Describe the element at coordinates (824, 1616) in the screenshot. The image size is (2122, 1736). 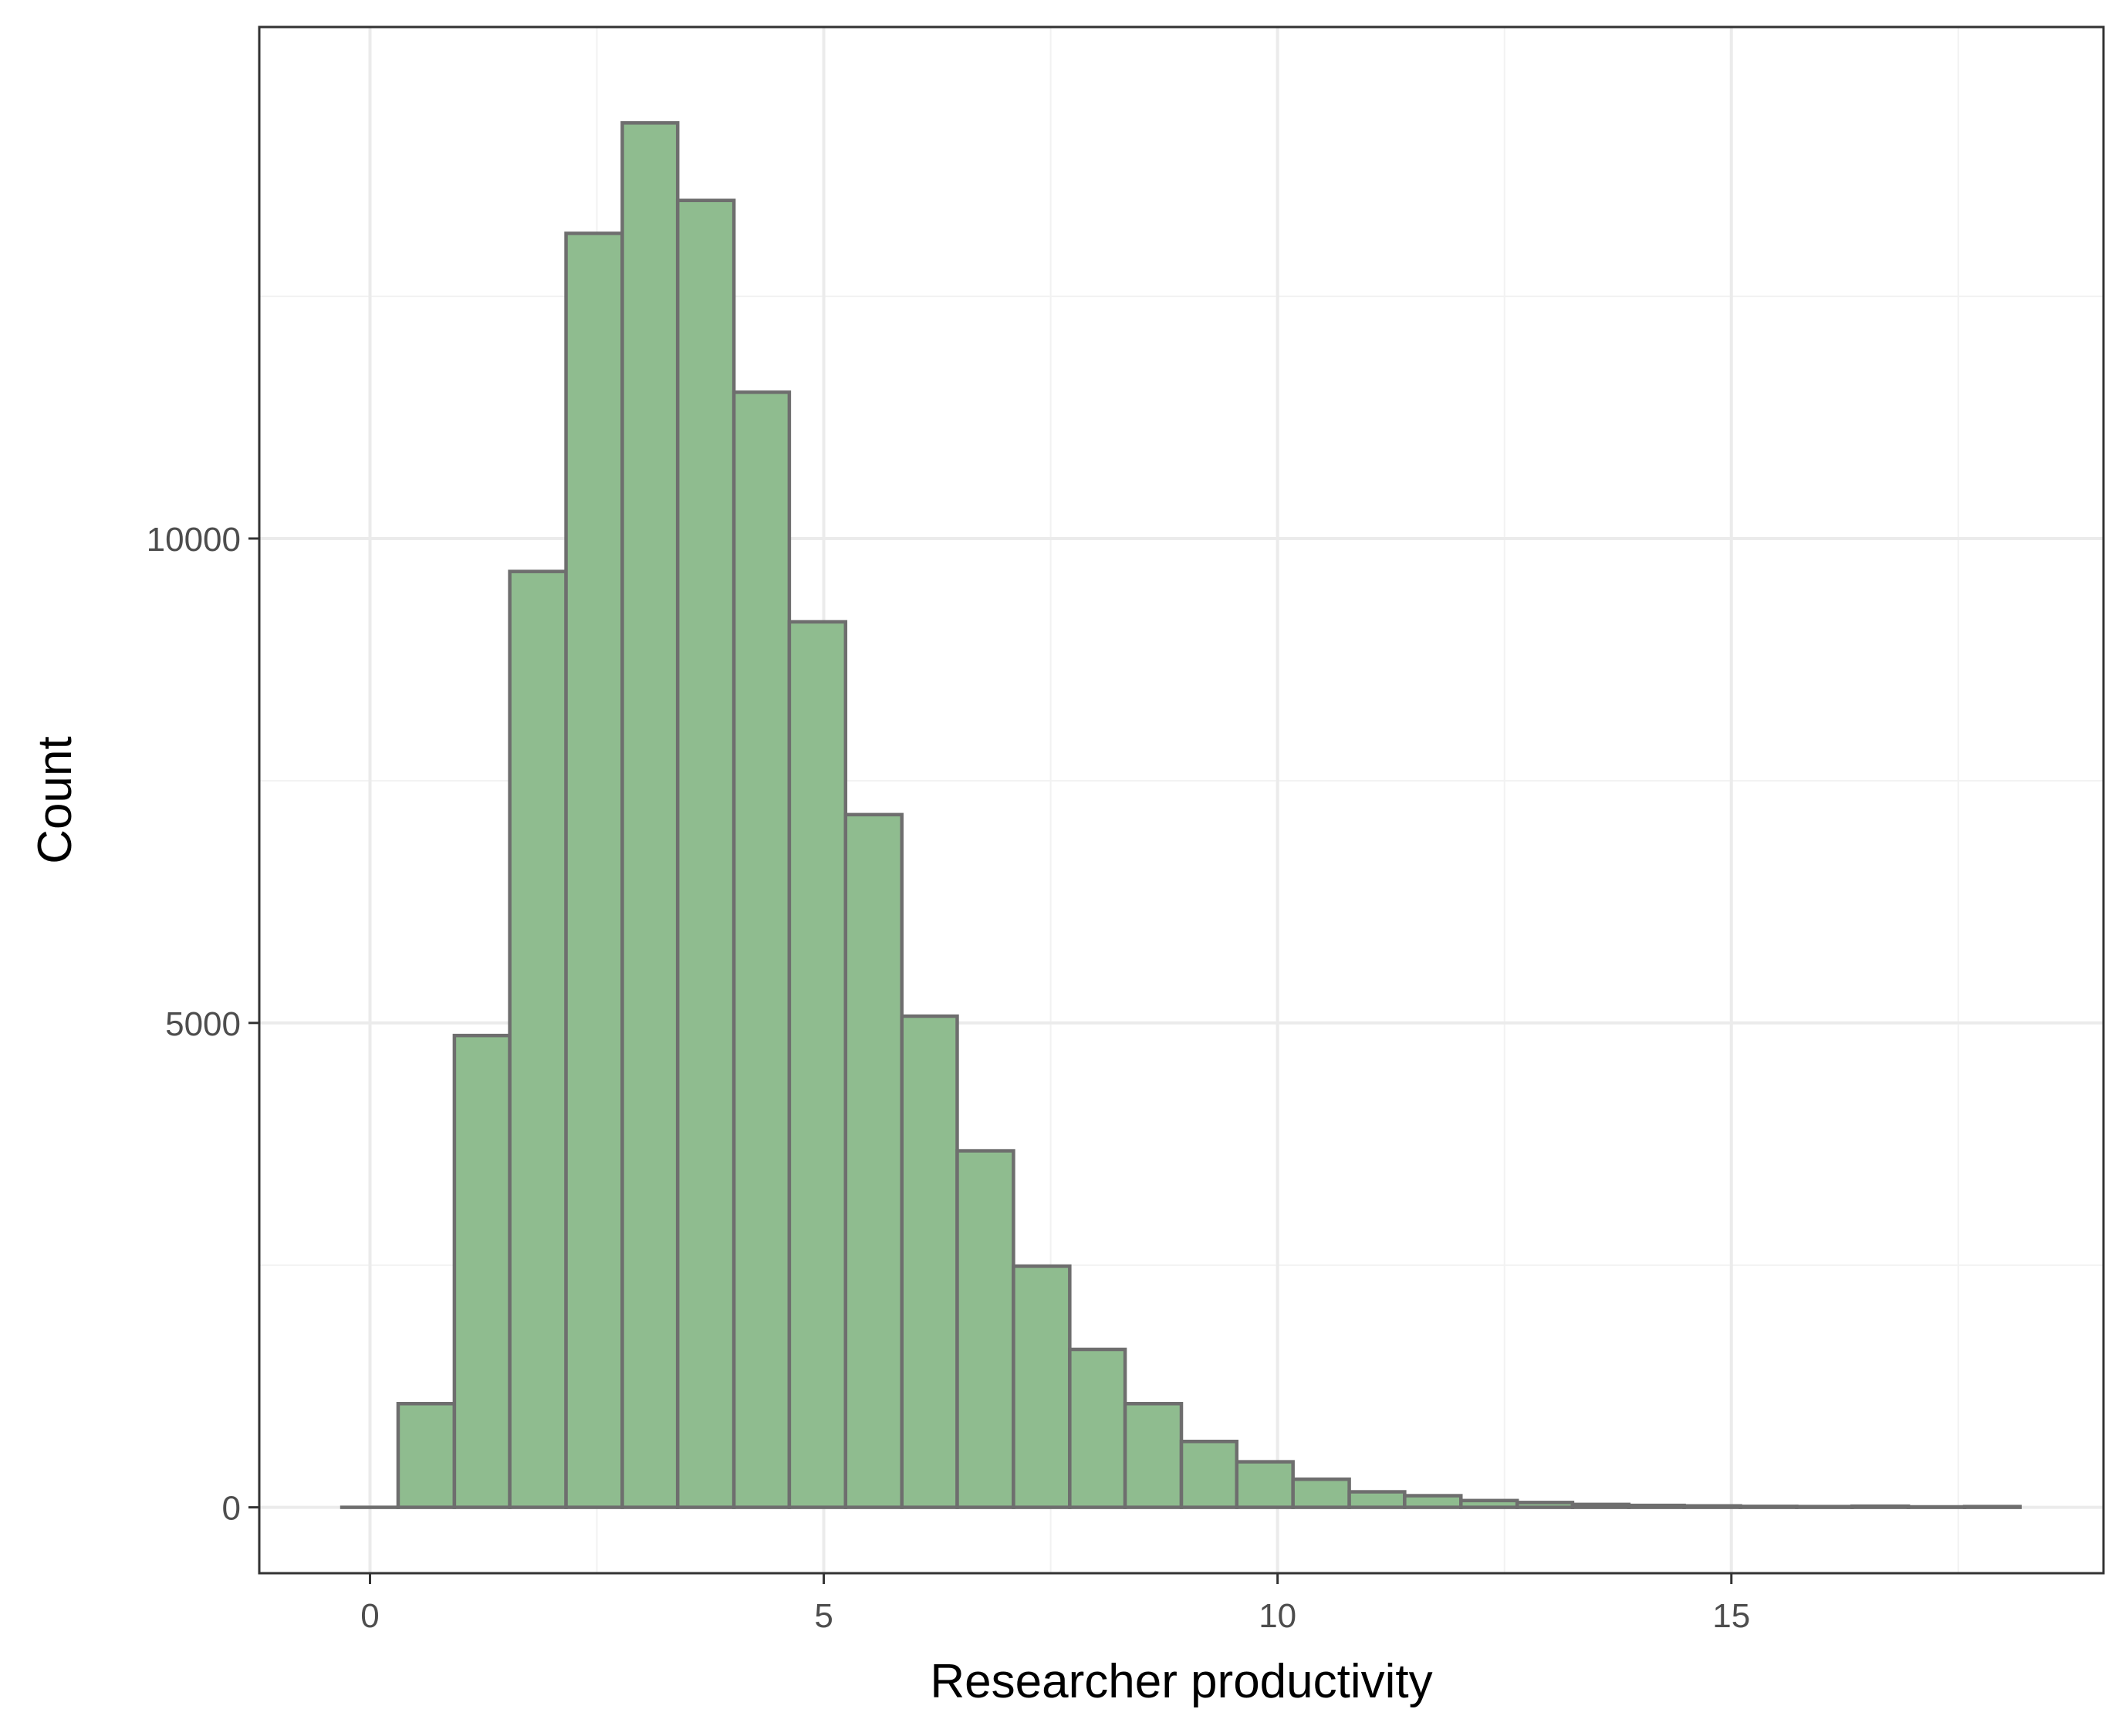
I see `x-tick-label: 5` at that location.